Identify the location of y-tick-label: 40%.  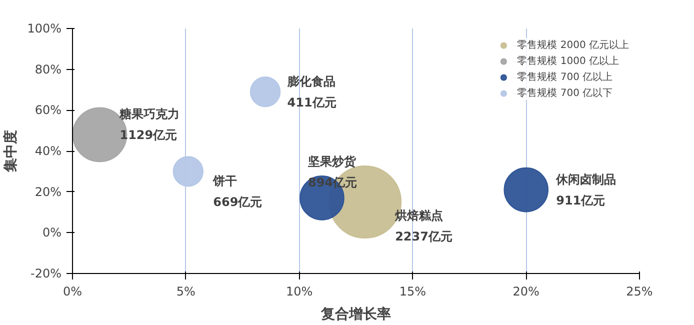
(48, 151).